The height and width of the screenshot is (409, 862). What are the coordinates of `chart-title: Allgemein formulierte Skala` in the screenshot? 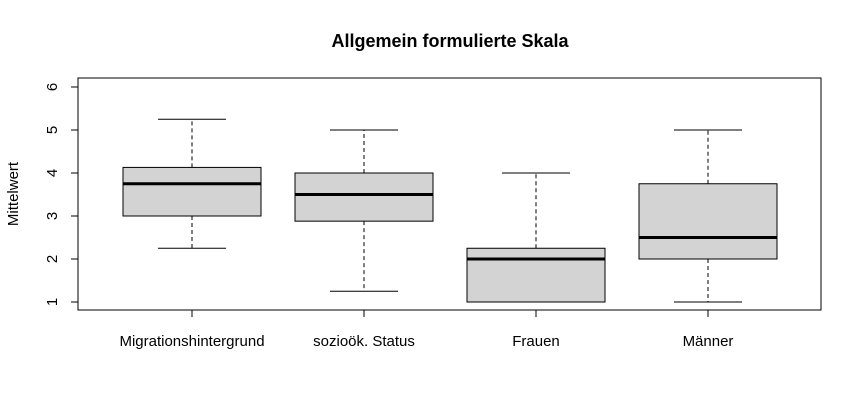 It's located at (450, 41).